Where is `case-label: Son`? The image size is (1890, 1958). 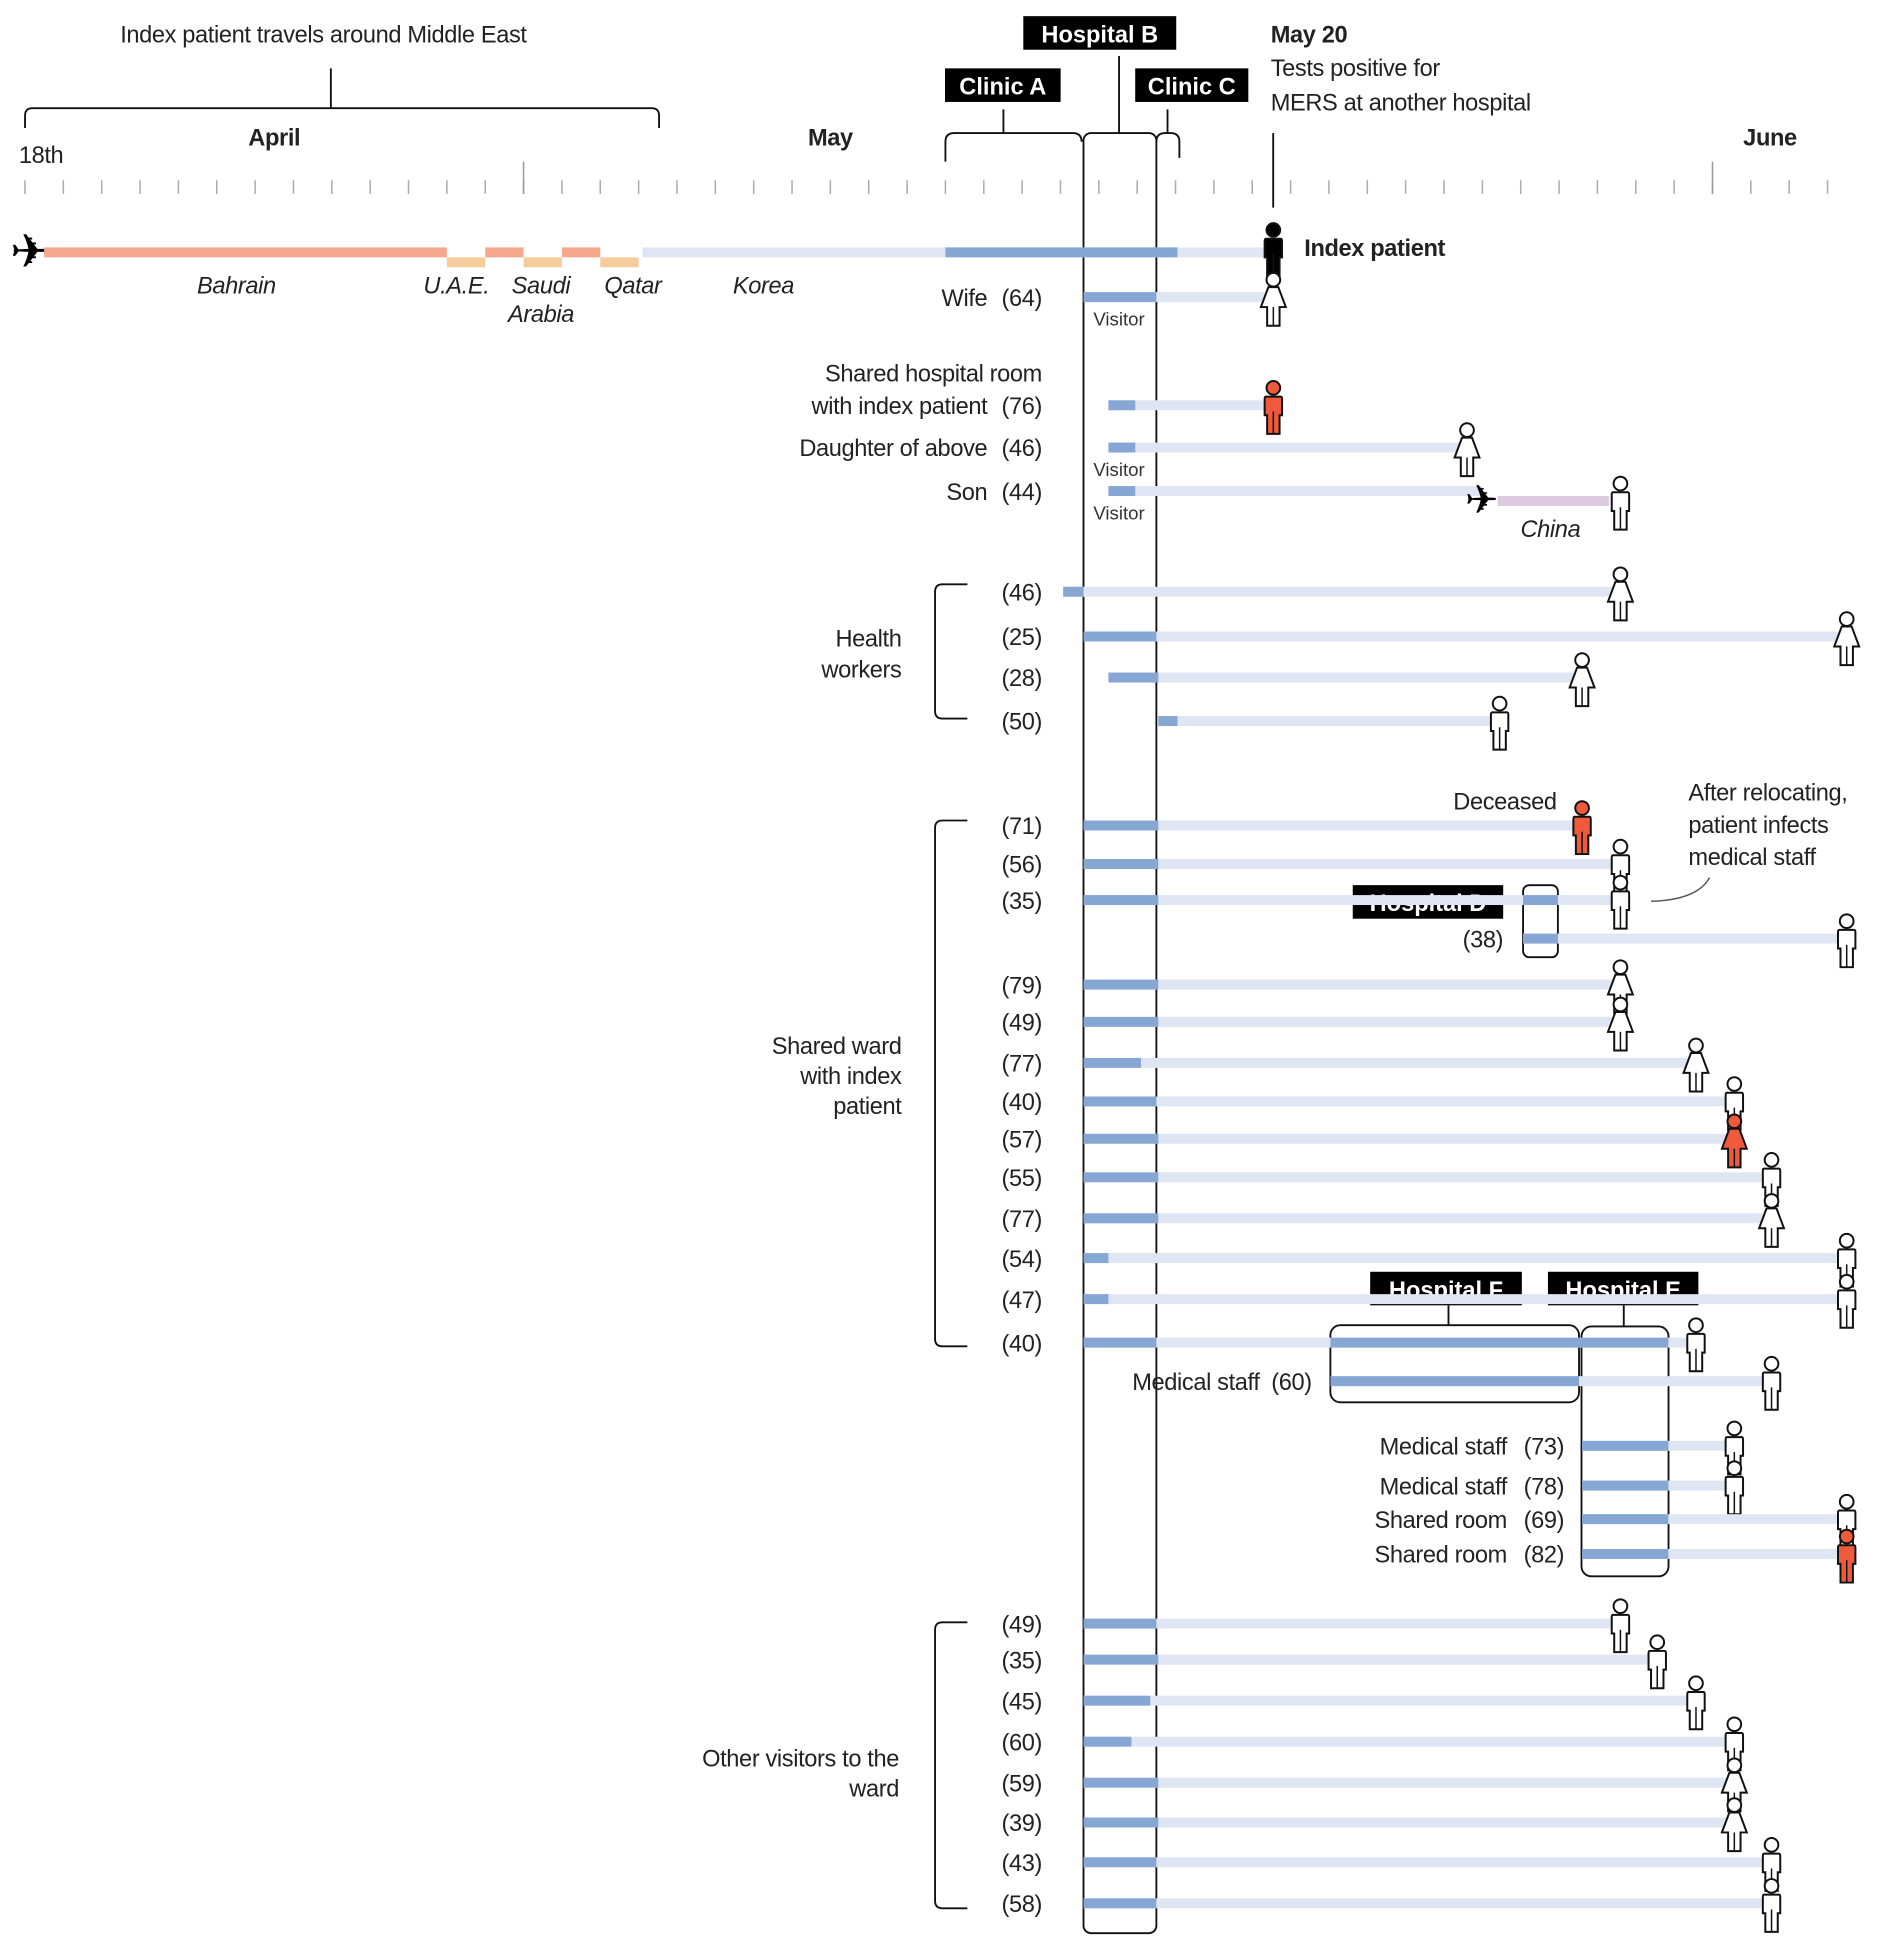
case-label: Son is located at coordinates (966, 493).